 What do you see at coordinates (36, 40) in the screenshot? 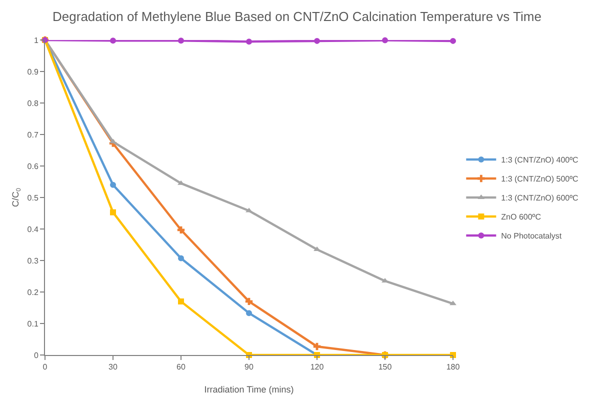
I see `y-tick-label: 1` at bounding box center [36, 40].